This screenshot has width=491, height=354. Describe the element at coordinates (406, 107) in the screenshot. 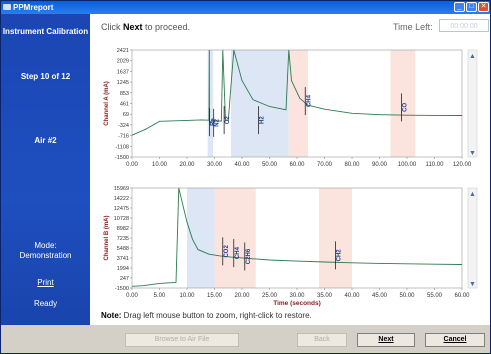

I see `peak-label: CO` at that location.